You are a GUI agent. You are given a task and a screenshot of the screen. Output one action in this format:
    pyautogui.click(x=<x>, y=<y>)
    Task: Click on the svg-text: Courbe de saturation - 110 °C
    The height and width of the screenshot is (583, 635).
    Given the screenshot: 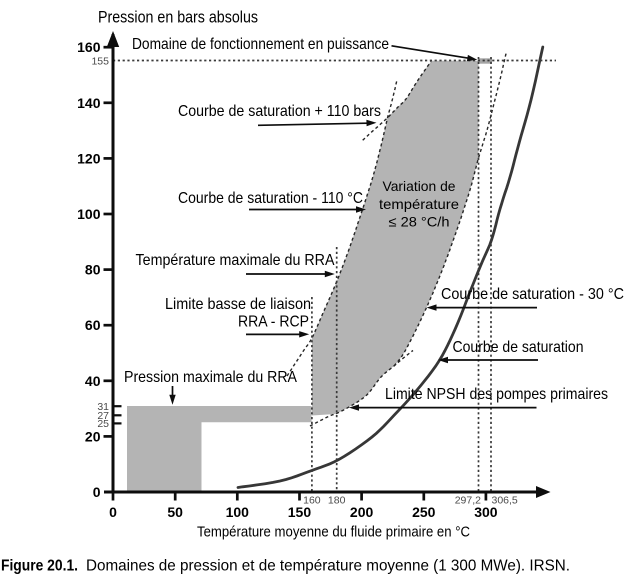 What is the action you would take?
    pyautogui.click(x=270, y=198)
    